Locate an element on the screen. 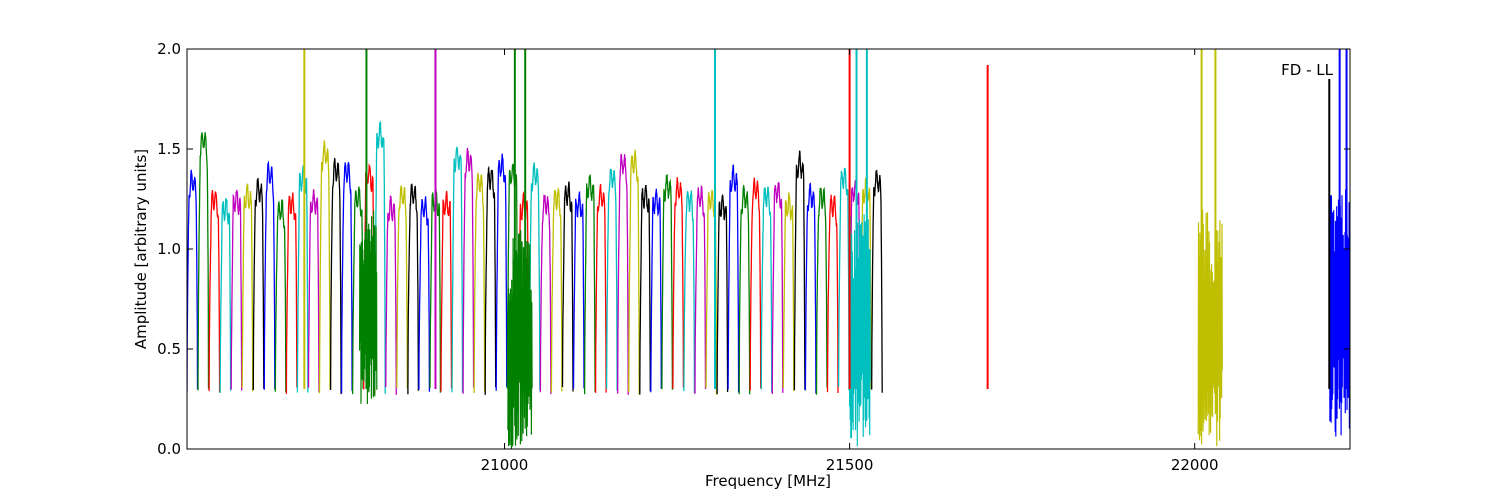  y-tick-label-3: 1.5 is located at coordinates (169, 149).